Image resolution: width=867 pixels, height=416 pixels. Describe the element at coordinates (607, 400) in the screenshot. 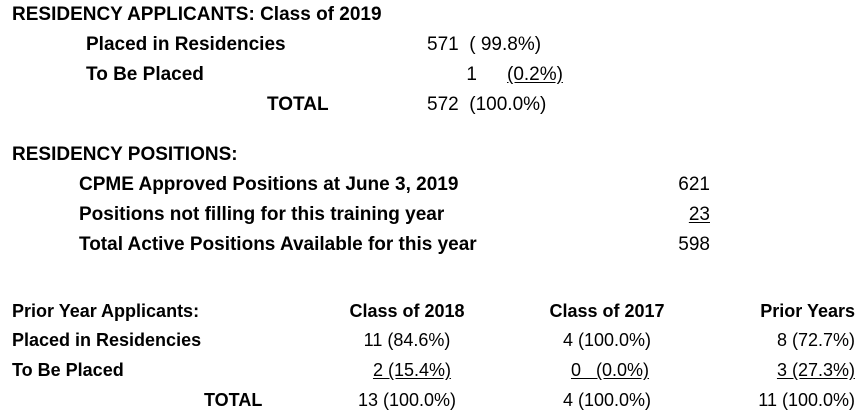

I see `prior-total-2017: 4 (100.0%)` at that location.